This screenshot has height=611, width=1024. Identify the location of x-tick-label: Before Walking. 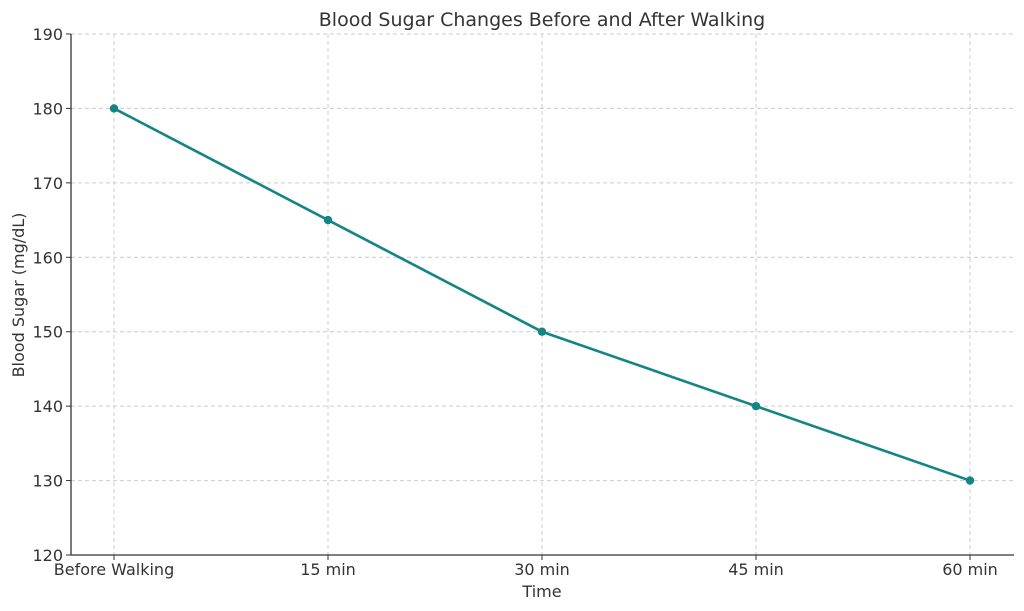
(114, 569).